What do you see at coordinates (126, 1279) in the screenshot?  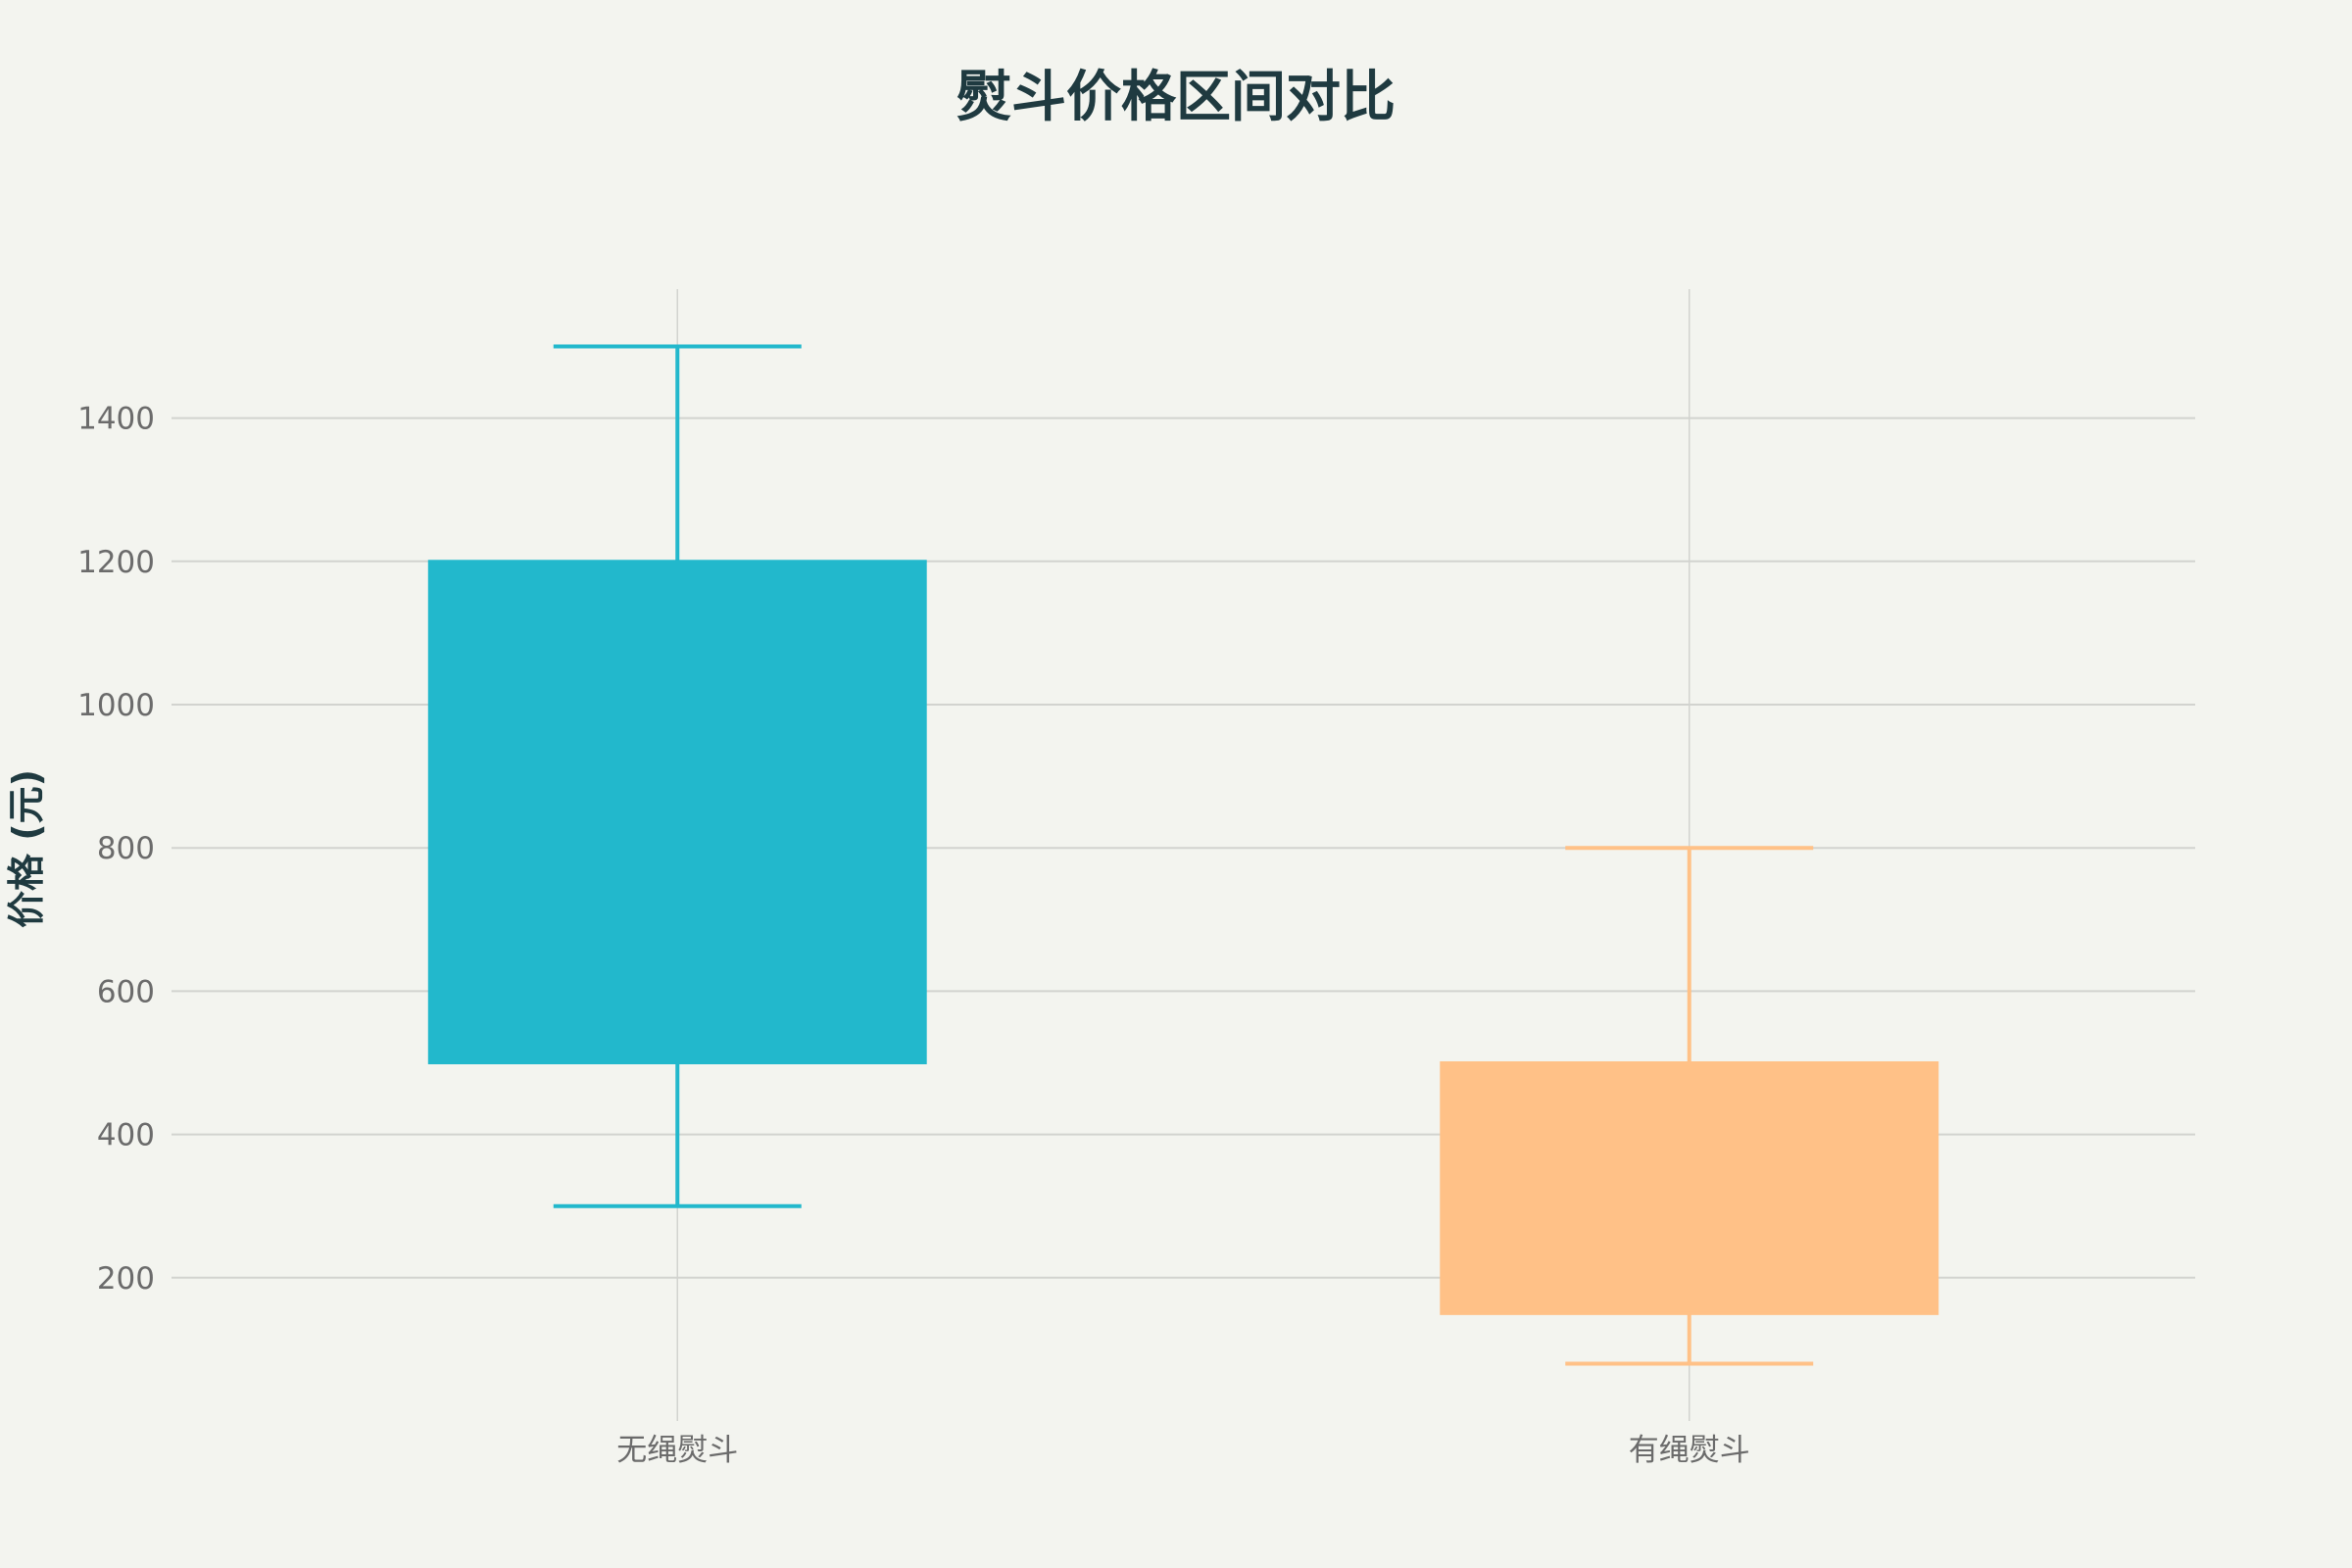 I see `y-tick-label-200: 200` at bounding box center [126, 1279].